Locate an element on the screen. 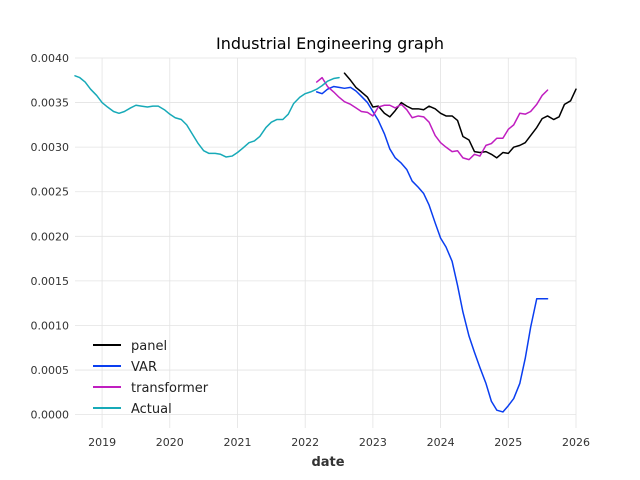 This screenshot has width=640, height=480. x-tick-label: 2021 is located at coordinates (237, 442).